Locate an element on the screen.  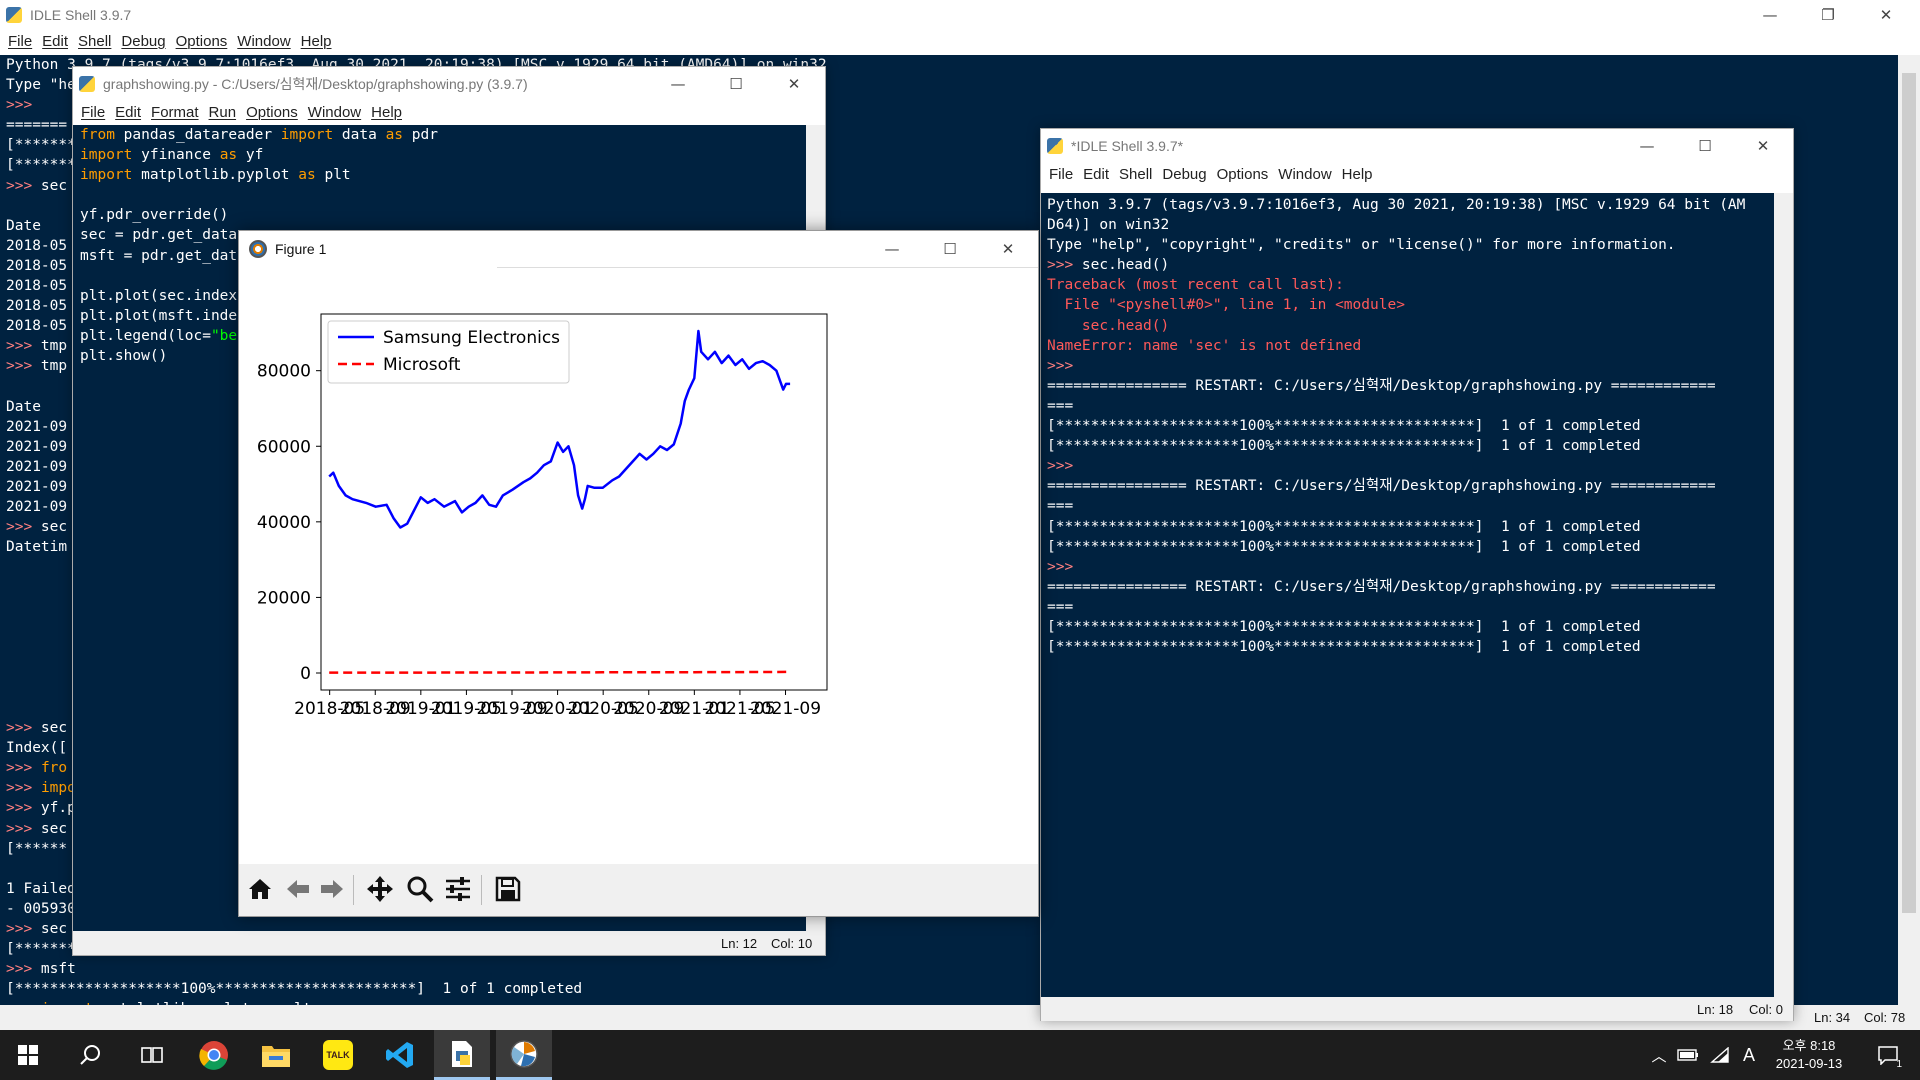
task-view-icon is located at coordinates (152, 1055).